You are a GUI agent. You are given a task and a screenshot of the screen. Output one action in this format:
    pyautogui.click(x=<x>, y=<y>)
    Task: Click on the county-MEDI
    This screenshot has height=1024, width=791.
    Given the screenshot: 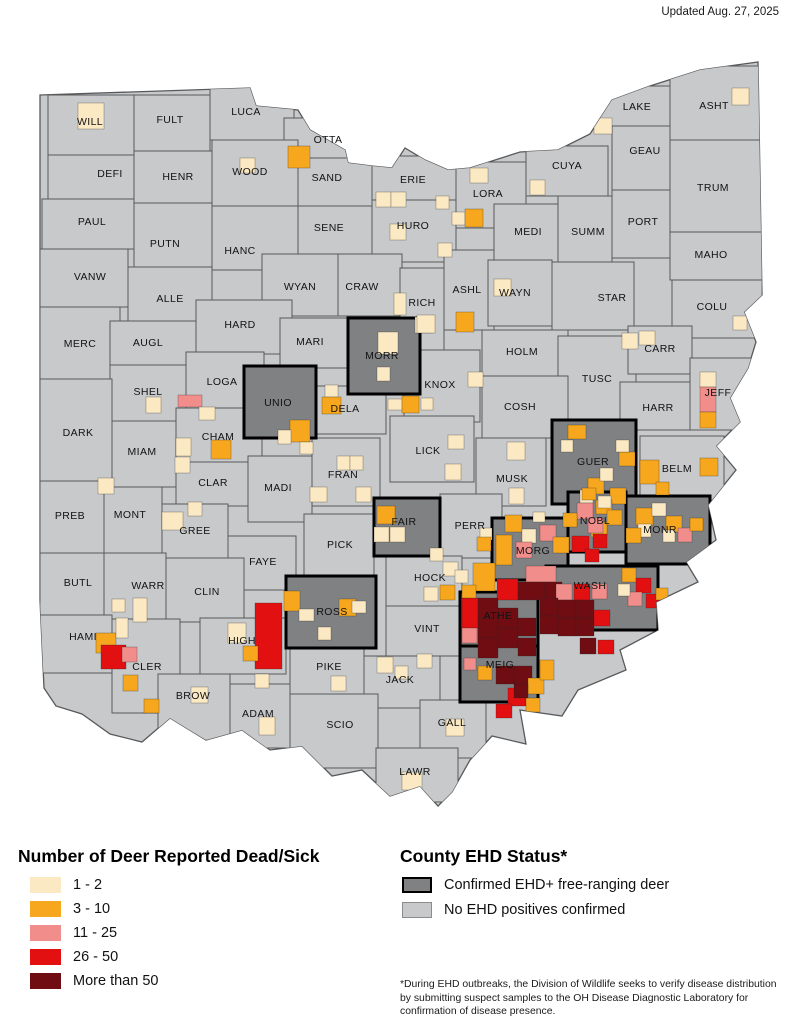 What is the action you would take?
    pyautogui.click(x=526, y=233)
    